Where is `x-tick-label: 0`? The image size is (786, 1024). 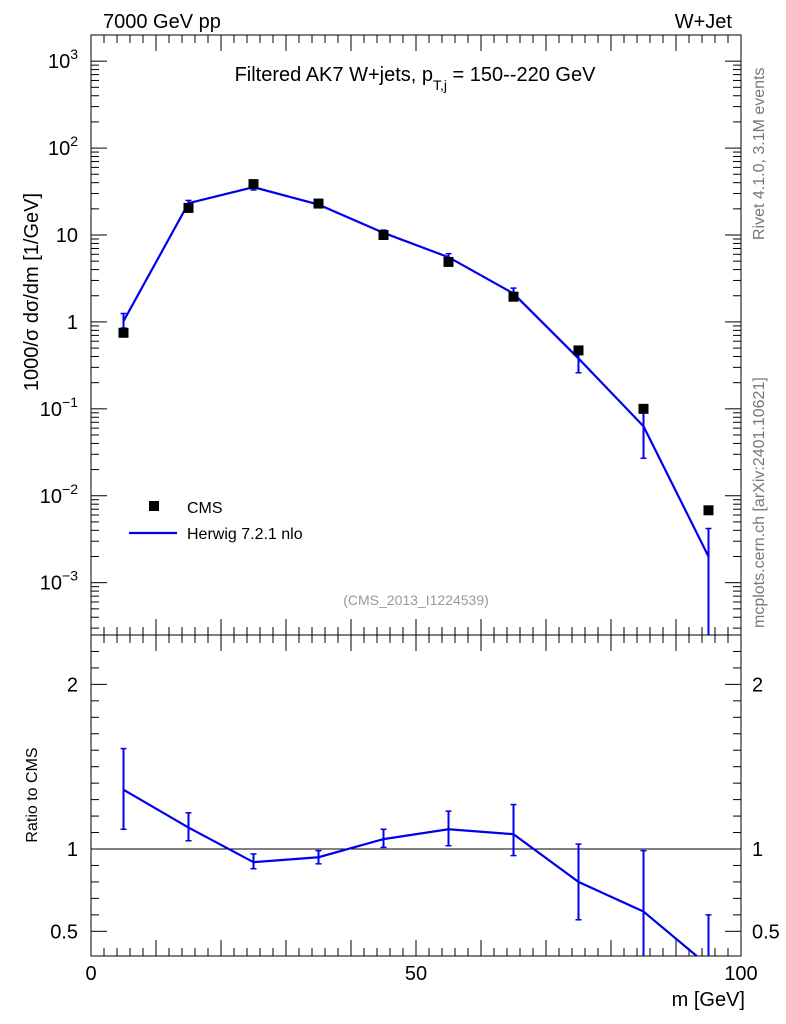
x-tick-label: 0 is located at coordinates (90, 974).